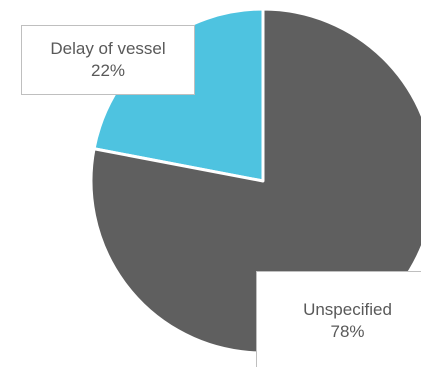 Image resolution: width=421 pixels, height=367 pixels. Describe the element at coordinates (347, 309) in the screenshot. I see `data-label-category: Unspecified` at that location.